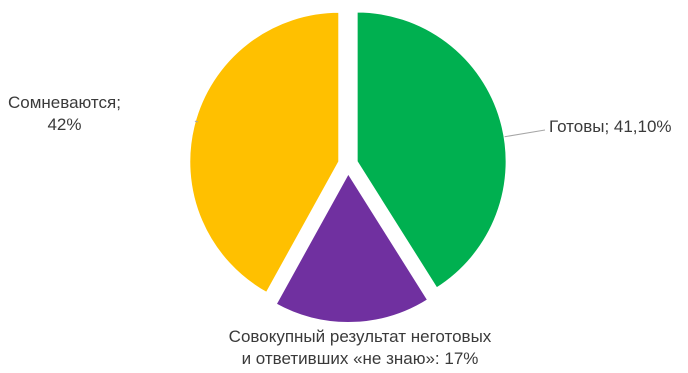 This screenshot has width=688, height=373. What do you see at coordinates (525, 133) in the screenshot?
I see `leader-line-slice-ready` at bounding box center [525, 133].